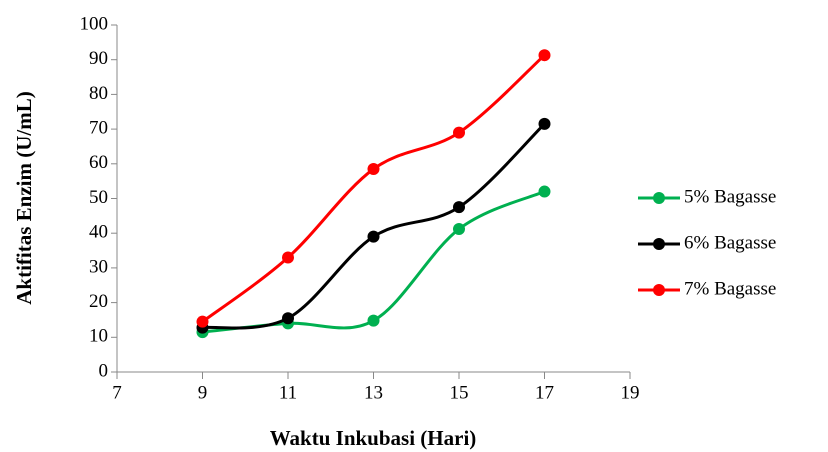 Image resolution: width=828 pixels, height=452 pixels. I want to click on series-line, so click(374, 262).